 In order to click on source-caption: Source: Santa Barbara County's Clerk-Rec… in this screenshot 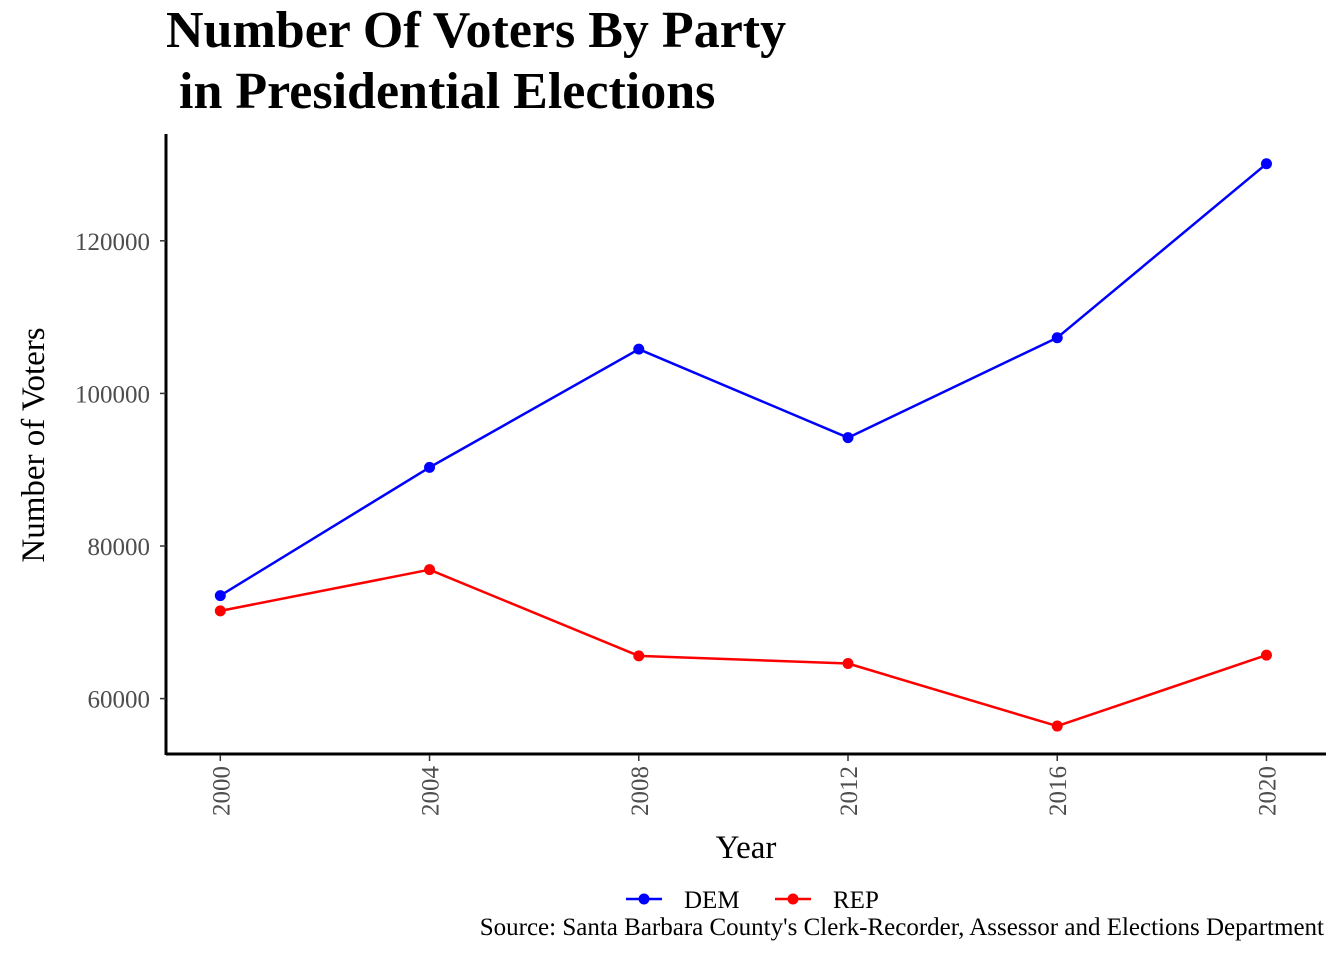, I will do `click(902, 927)`.